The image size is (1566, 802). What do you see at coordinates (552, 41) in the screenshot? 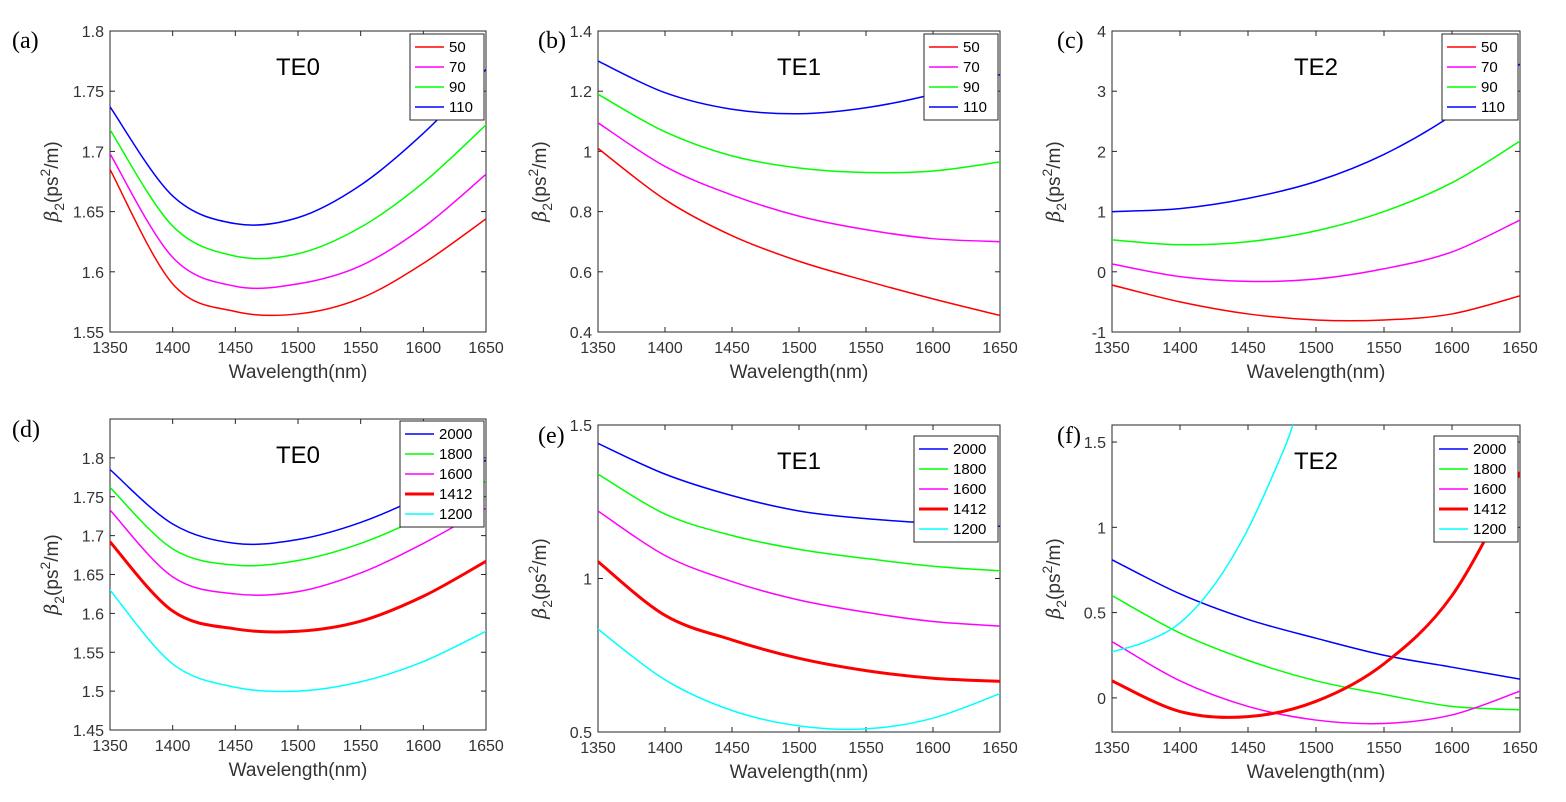
I see `panel-label: (b)` at bounding box center [552, 41].